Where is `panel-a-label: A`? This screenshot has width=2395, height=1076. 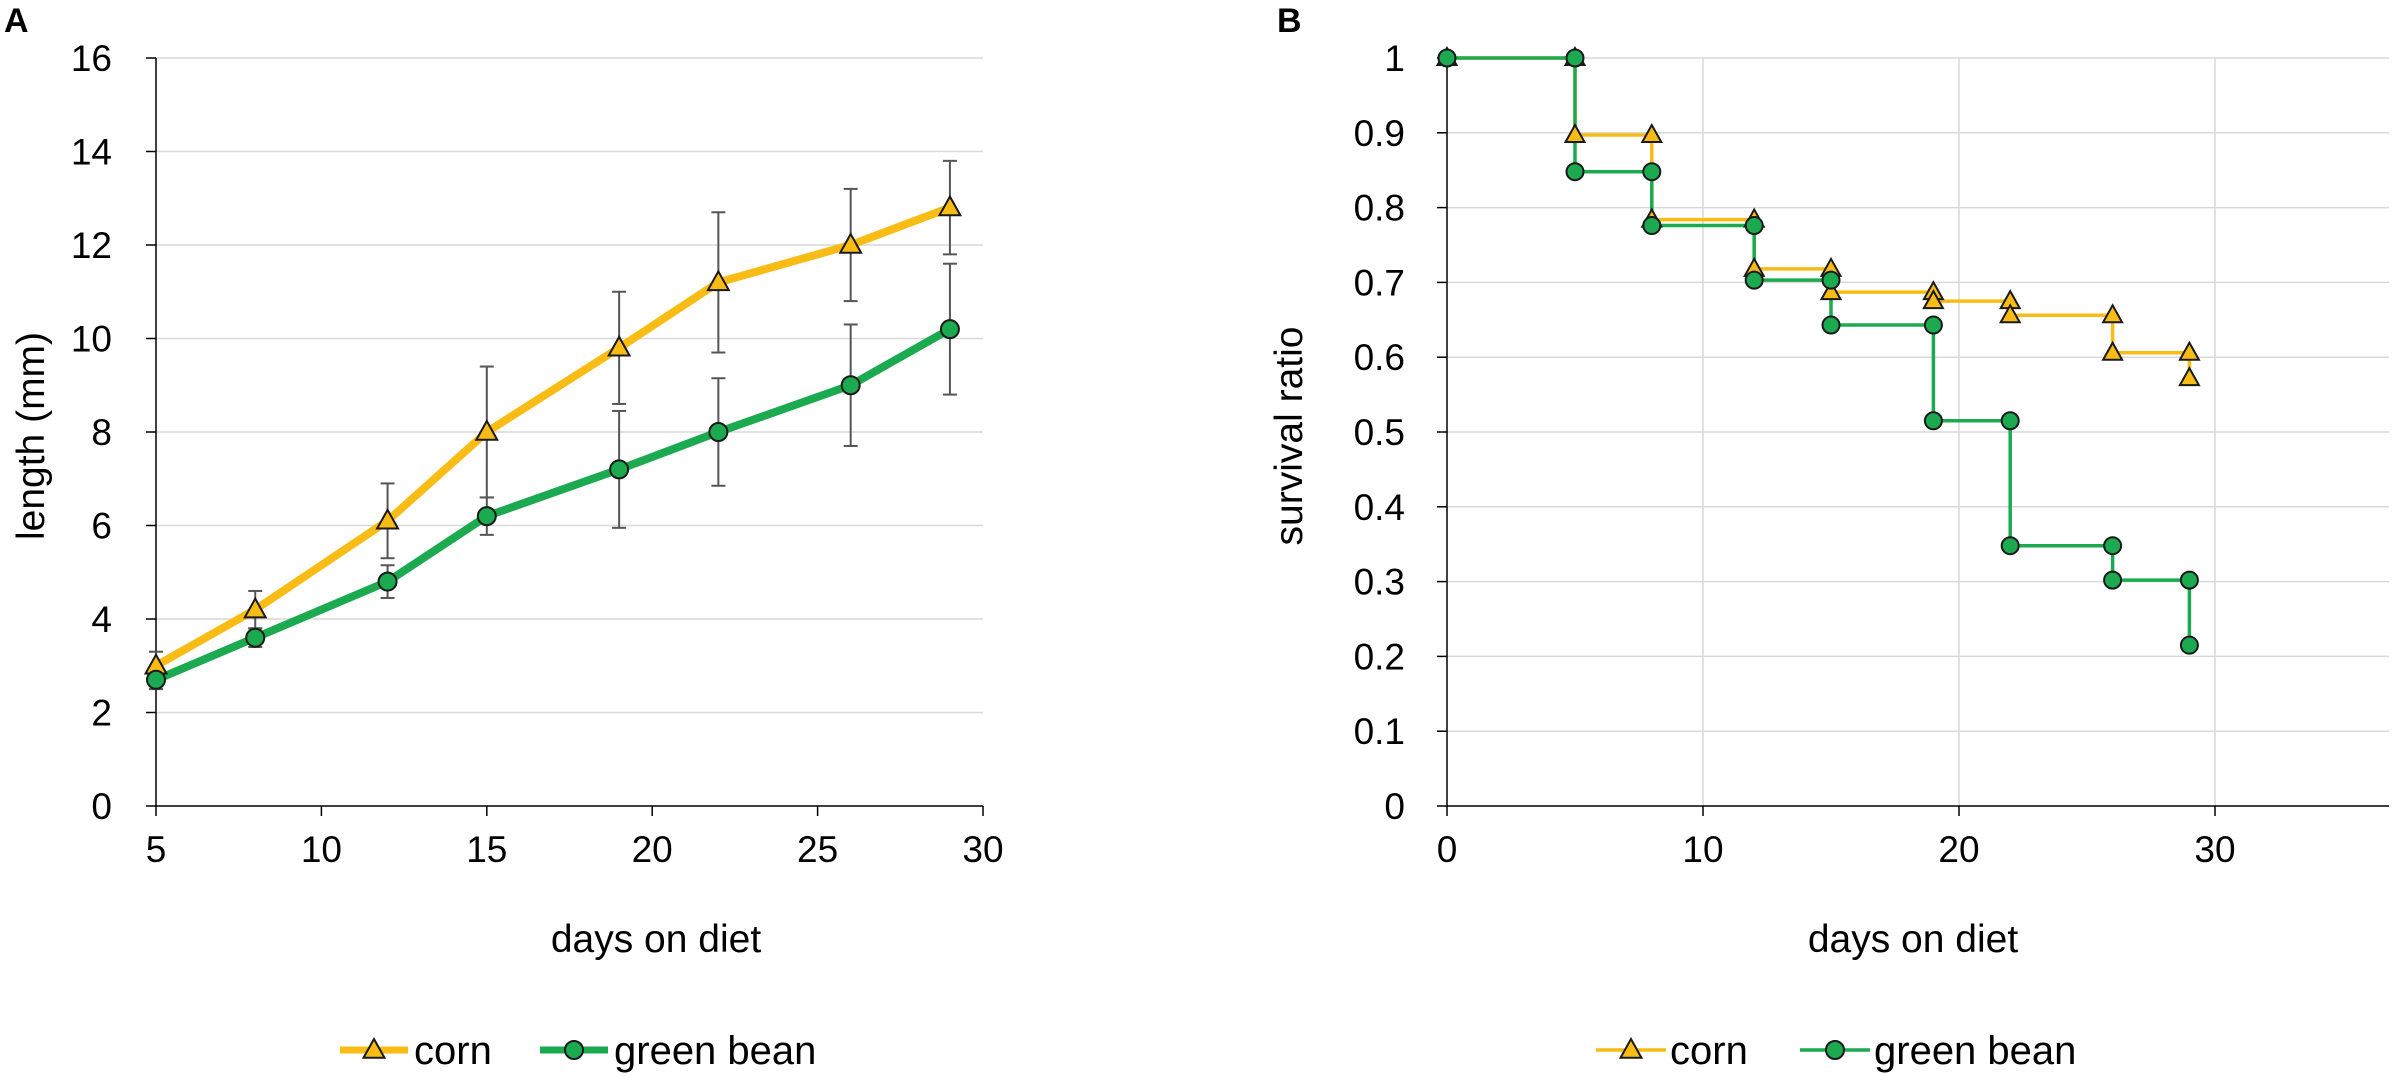 panel-a-label: A is located at coordinates (16, 21).